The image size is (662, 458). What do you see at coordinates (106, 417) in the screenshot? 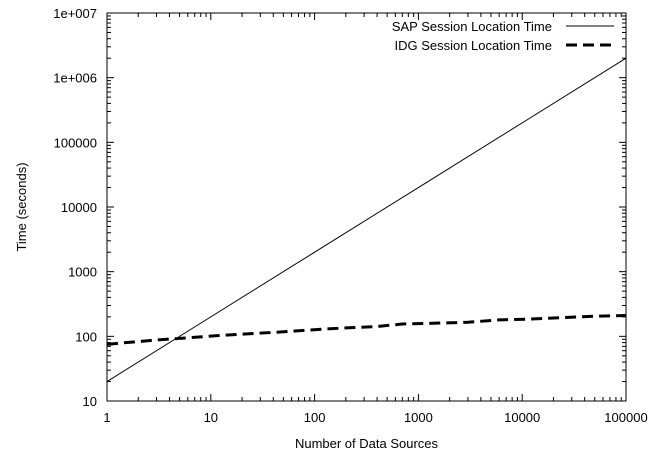
I see `x-tick-label: 1` at bounding box center [106, 417].